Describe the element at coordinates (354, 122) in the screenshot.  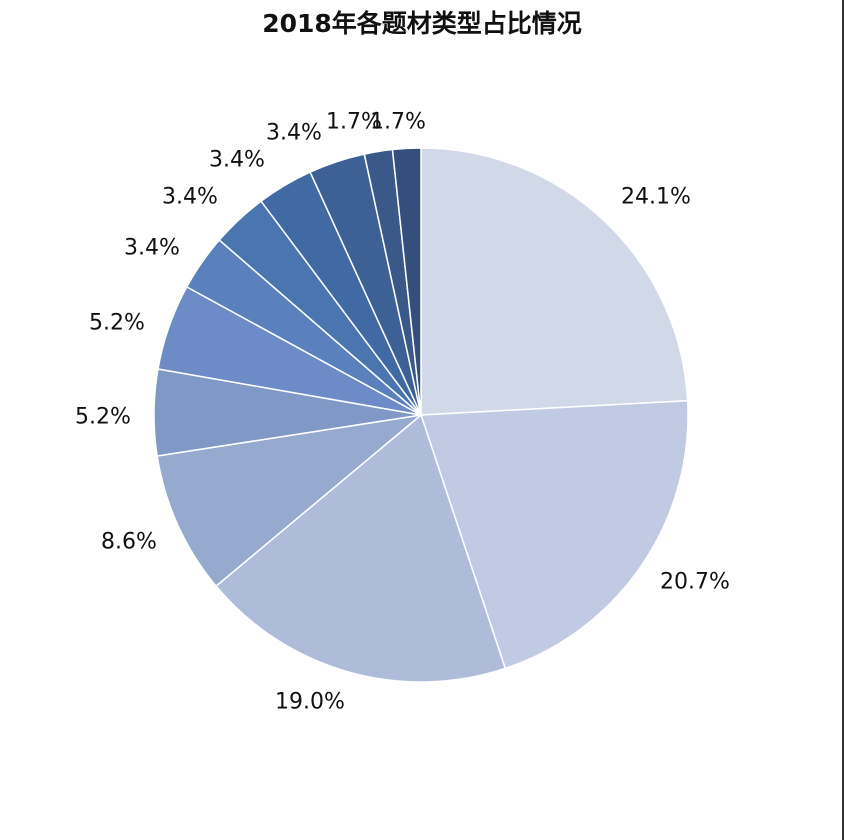
I see `slice-label-11: 1.7%` at that location.